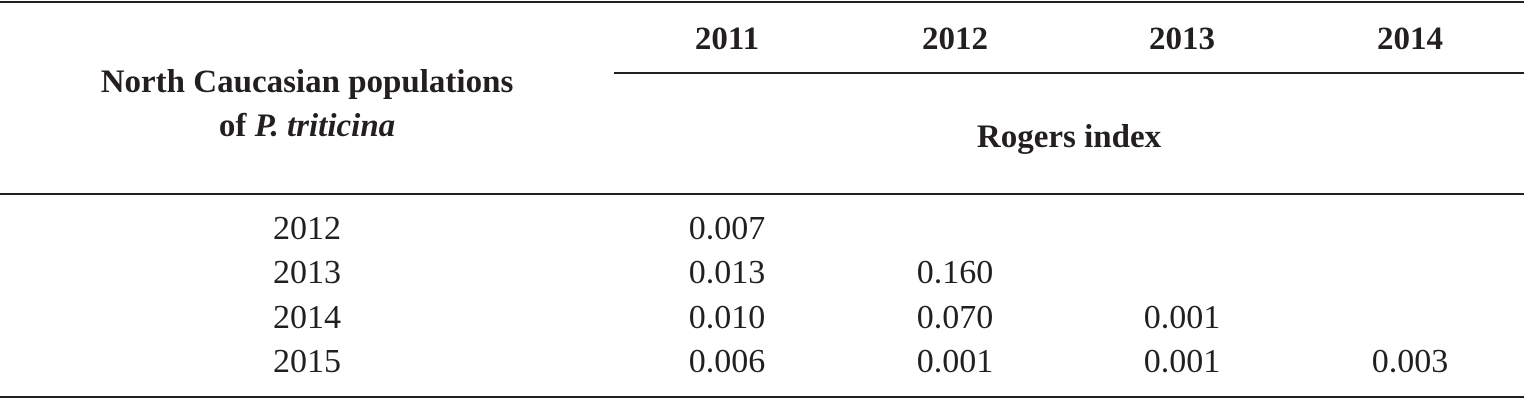 This screenshot has width=1524, height=400. I want to click on row-label: 2013, so click(307, 272).